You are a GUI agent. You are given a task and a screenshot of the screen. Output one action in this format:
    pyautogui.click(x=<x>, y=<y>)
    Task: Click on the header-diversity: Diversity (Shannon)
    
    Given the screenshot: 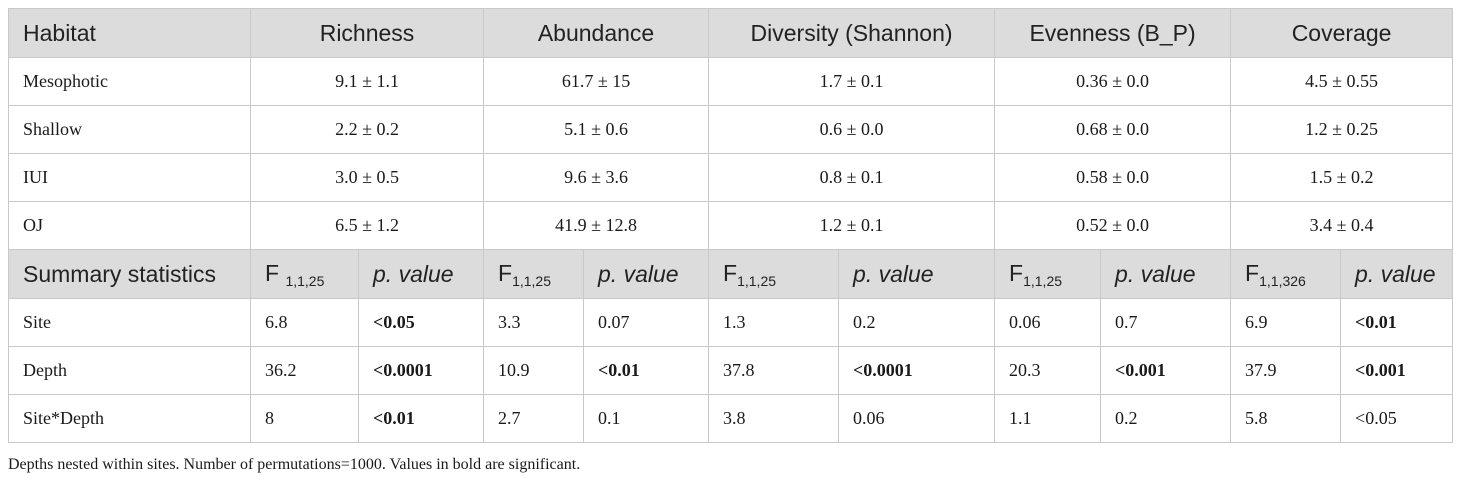 What is the action you would take?
    pyautogui.click(x=852, y=33)
    